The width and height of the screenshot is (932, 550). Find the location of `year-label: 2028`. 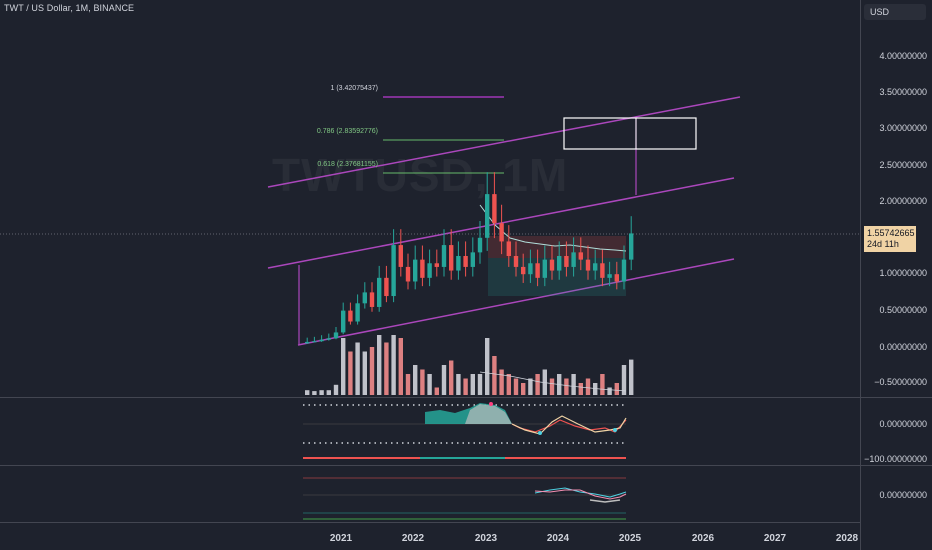

year-label: 2028 is located at coordinates (847, 538).